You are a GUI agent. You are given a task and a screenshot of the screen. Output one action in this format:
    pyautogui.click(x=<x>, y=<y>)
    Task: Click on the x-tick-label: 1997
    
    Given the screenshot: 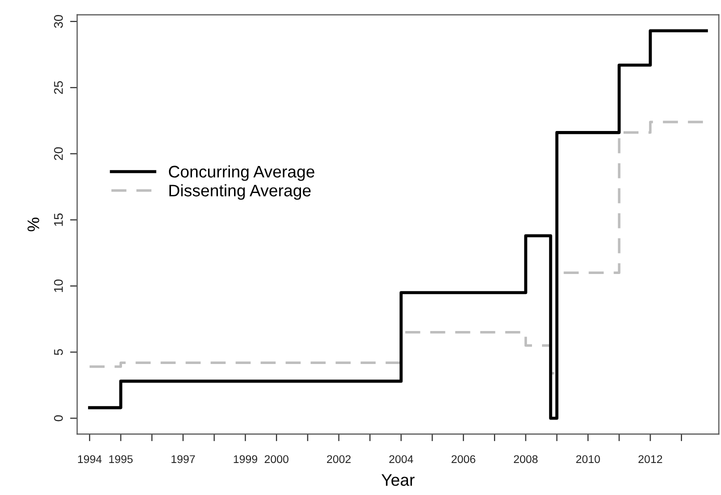 What is the action you would take?
    pyautogui.click(x=183, y=459)
    